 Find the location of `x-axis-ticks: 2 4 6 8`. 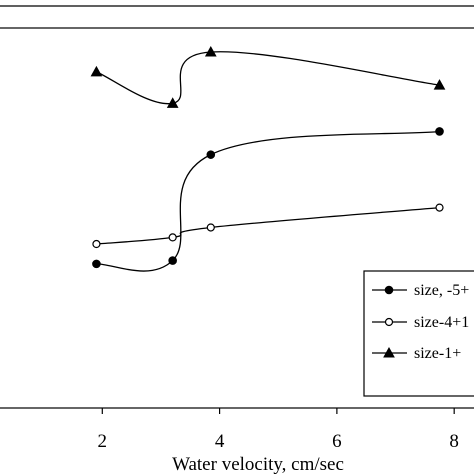

x-axis-ticks: 2 4 6 8 is located at coordinates (278, 430).